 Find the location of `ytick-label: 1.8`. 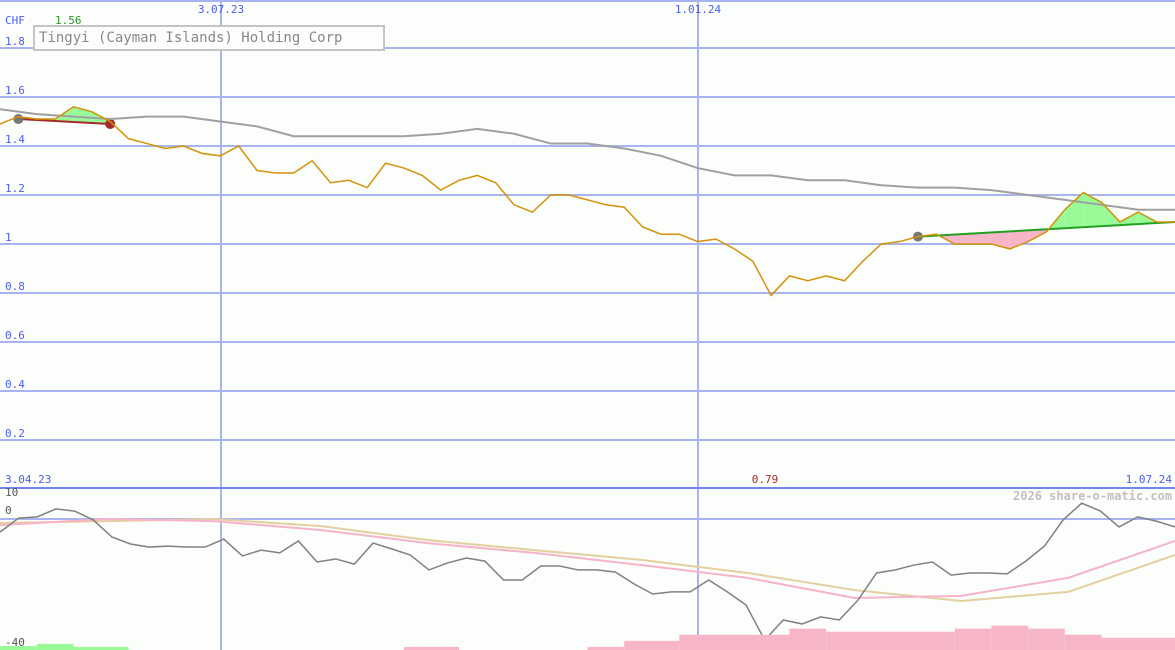

ytick-label: 1.8 is located at coordinates (15, 41).